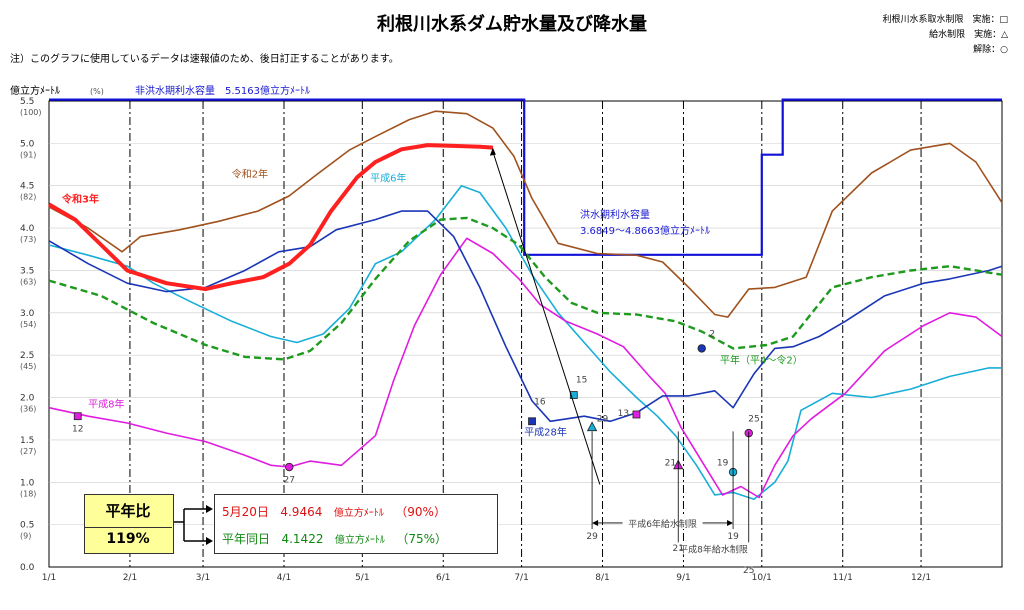  Describe the element at coordinates (284, 578) in the screenshot. I see `x-tick-label: 4/1` at that location.